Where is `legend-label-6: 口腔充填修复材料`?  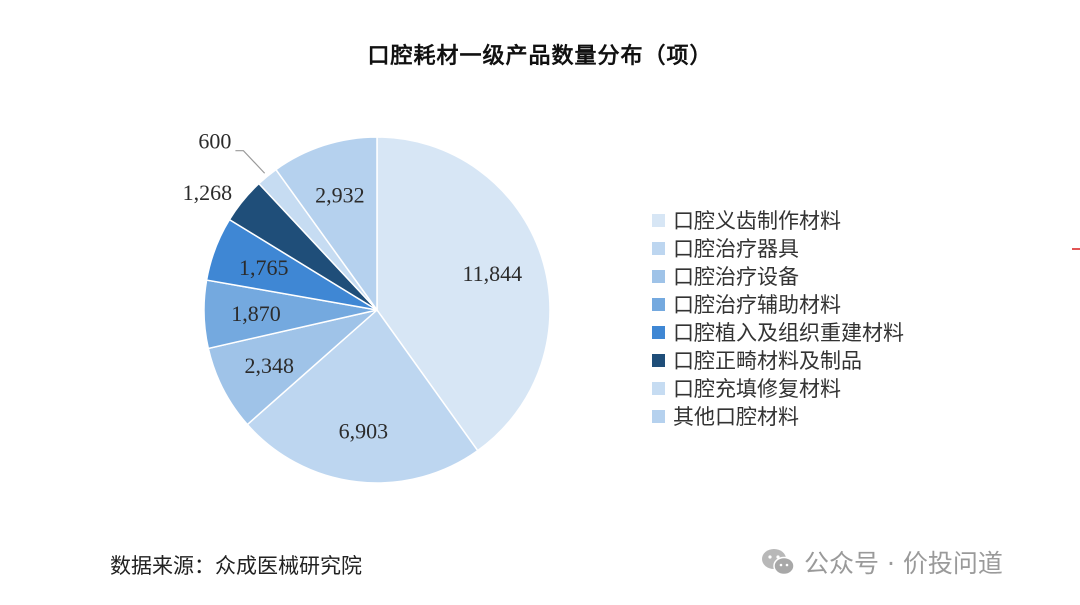 legend-label-6: 口腔充填修复材料 is located at coordinates (757, 389).